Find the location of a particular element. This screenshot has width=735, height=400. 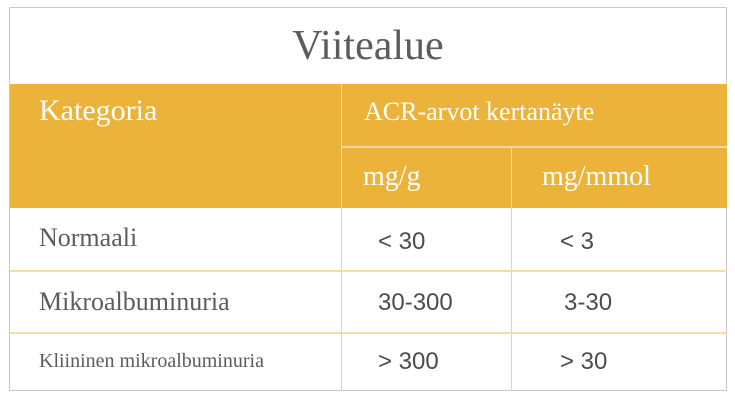

row-mg-mmol: > 30 is located at coordinates (584, 361).